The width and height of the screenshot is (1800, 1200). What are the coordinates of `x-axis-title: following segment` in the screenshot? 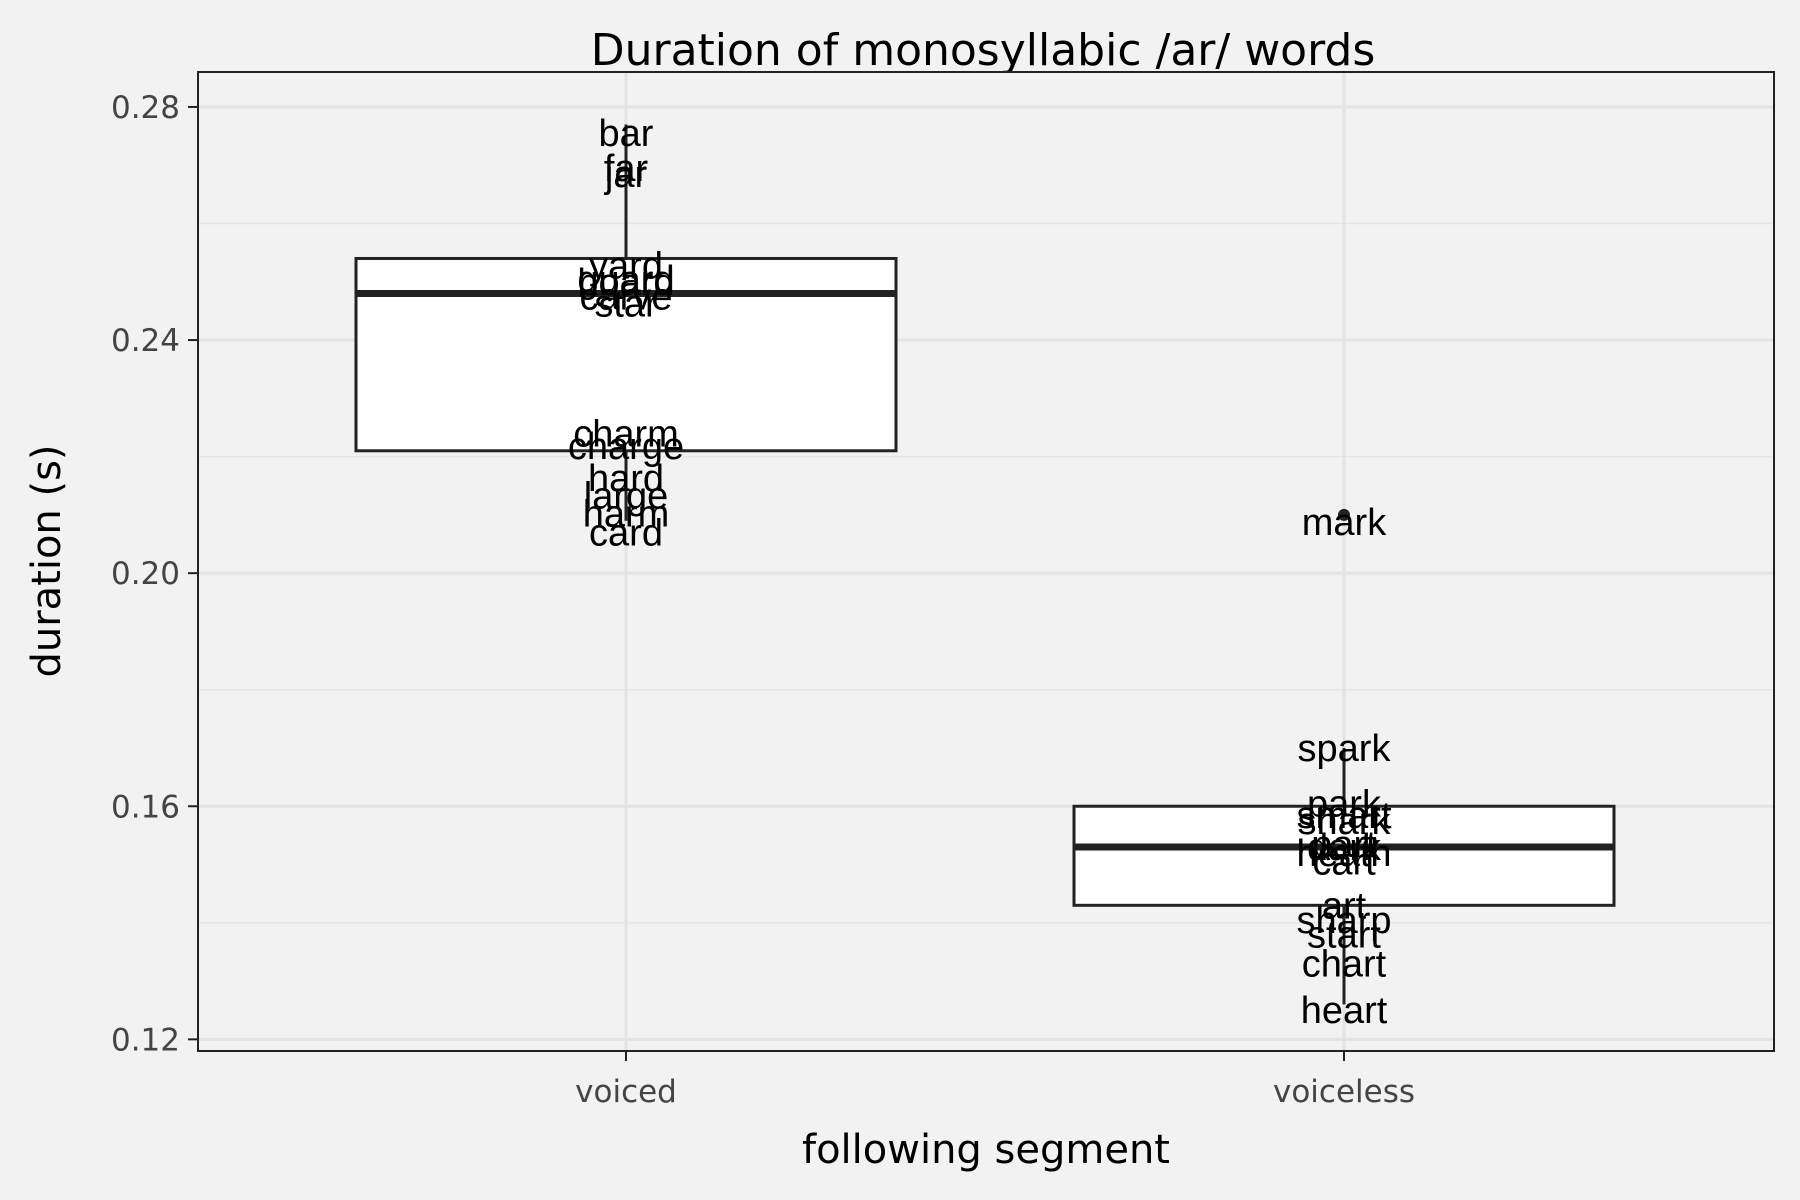 It's located at (986, 1150).